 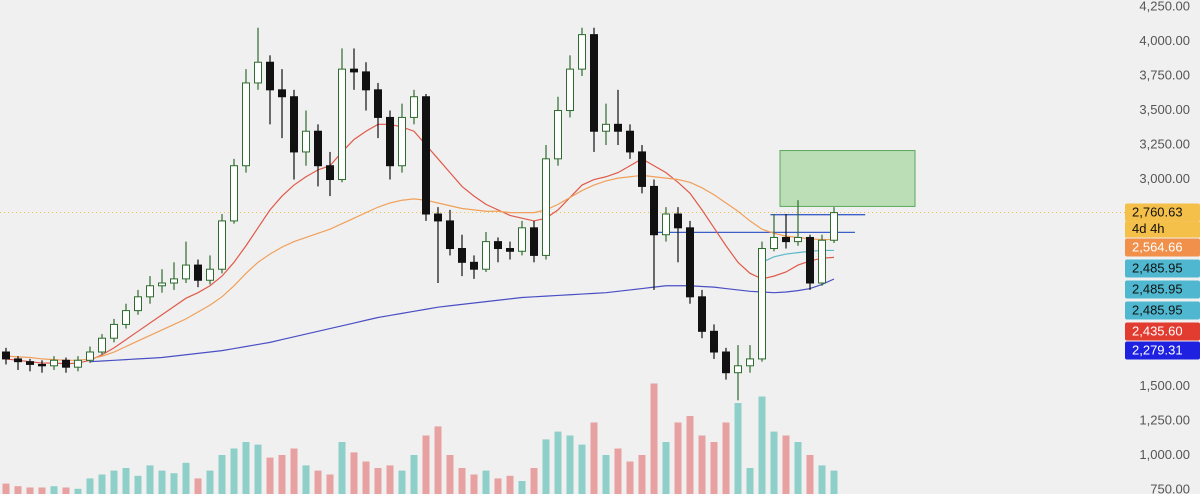 I want to click on countdown-box, so click(x=1162, y=229).